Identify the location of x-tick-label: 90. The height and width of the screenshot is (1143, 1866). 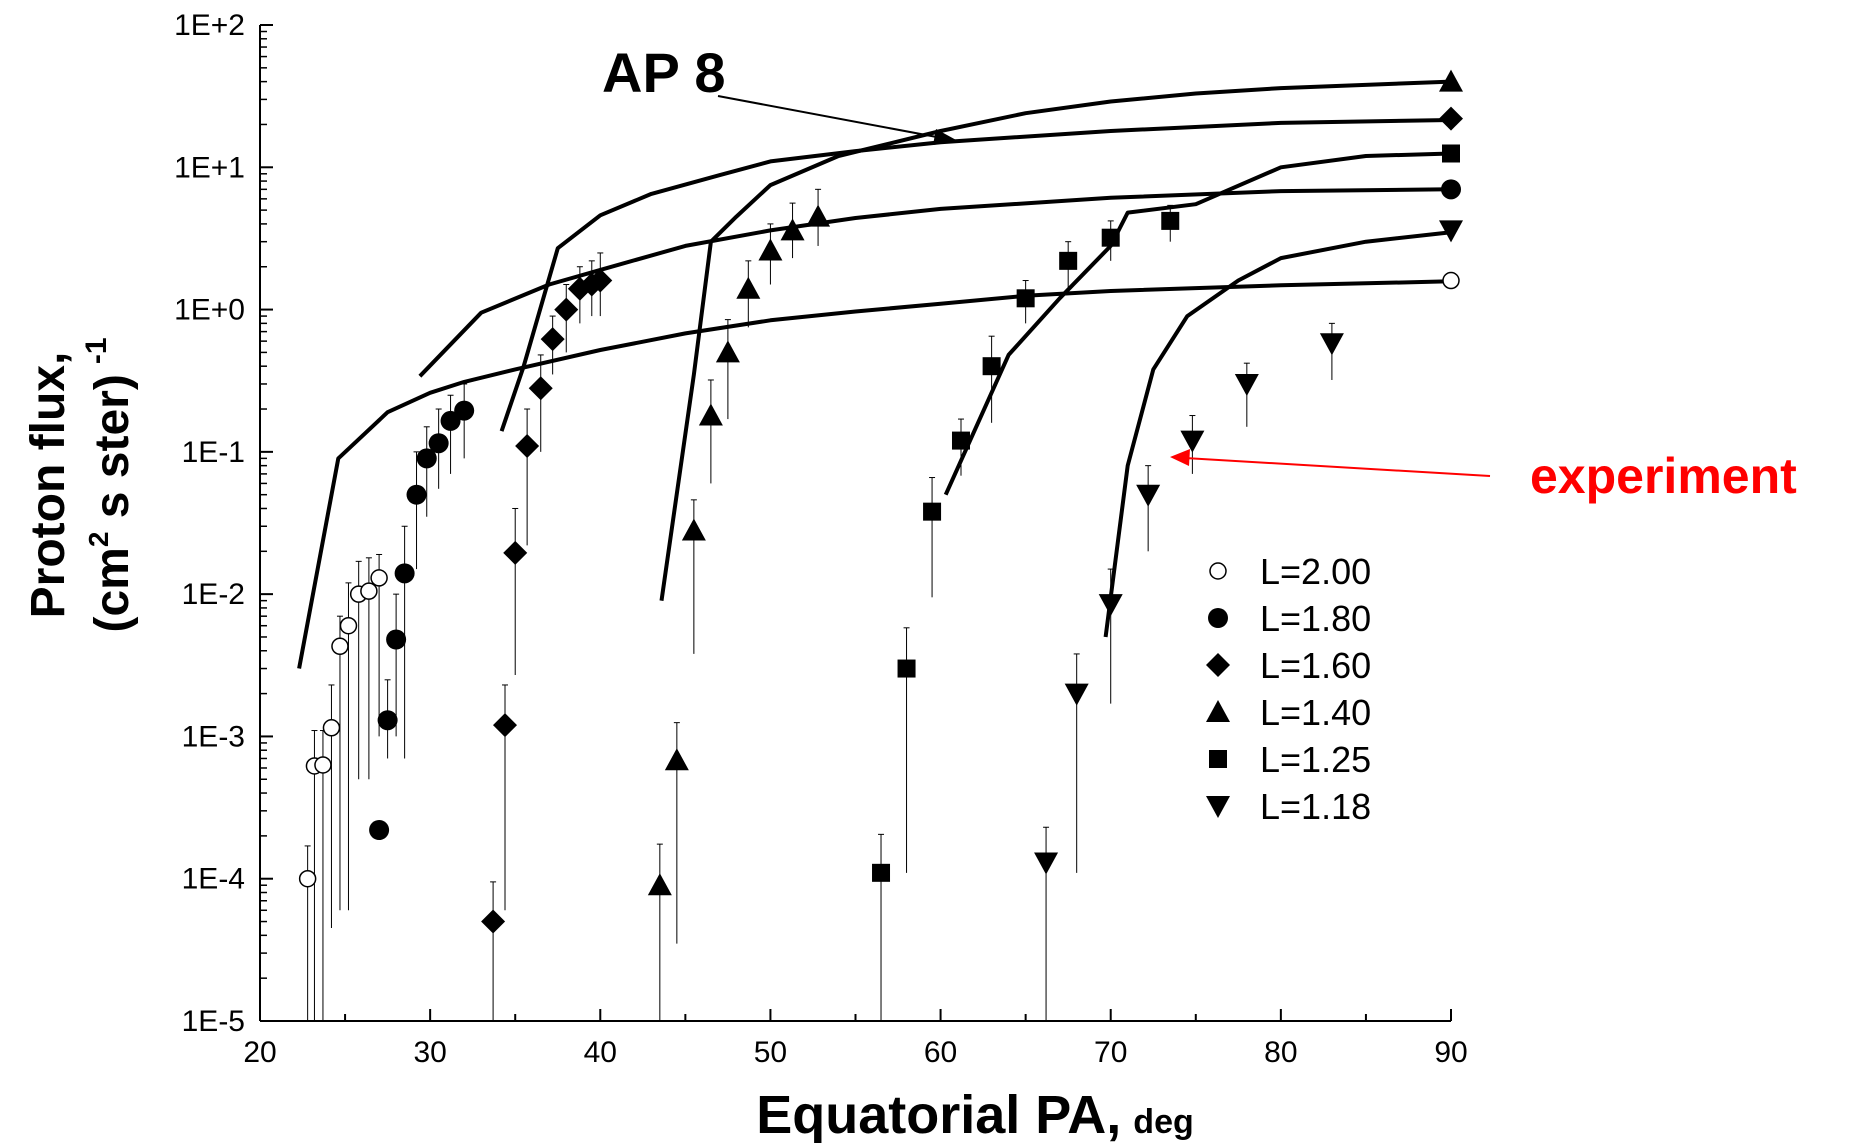
(1450, 1052).